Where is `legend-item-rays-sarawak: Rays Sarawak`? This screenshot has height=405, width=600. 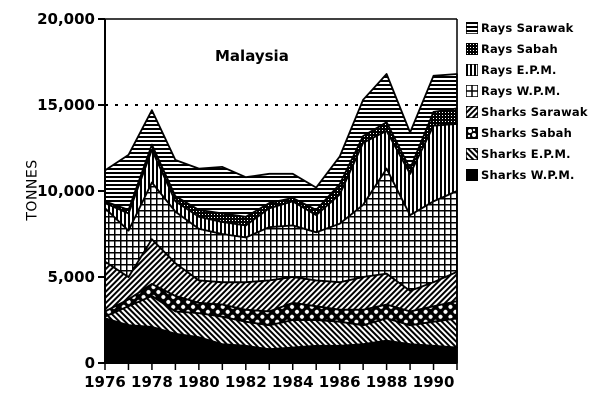 legend-item-rays-sarawak: Rays Sarawak is located at coordinates (527, 27).